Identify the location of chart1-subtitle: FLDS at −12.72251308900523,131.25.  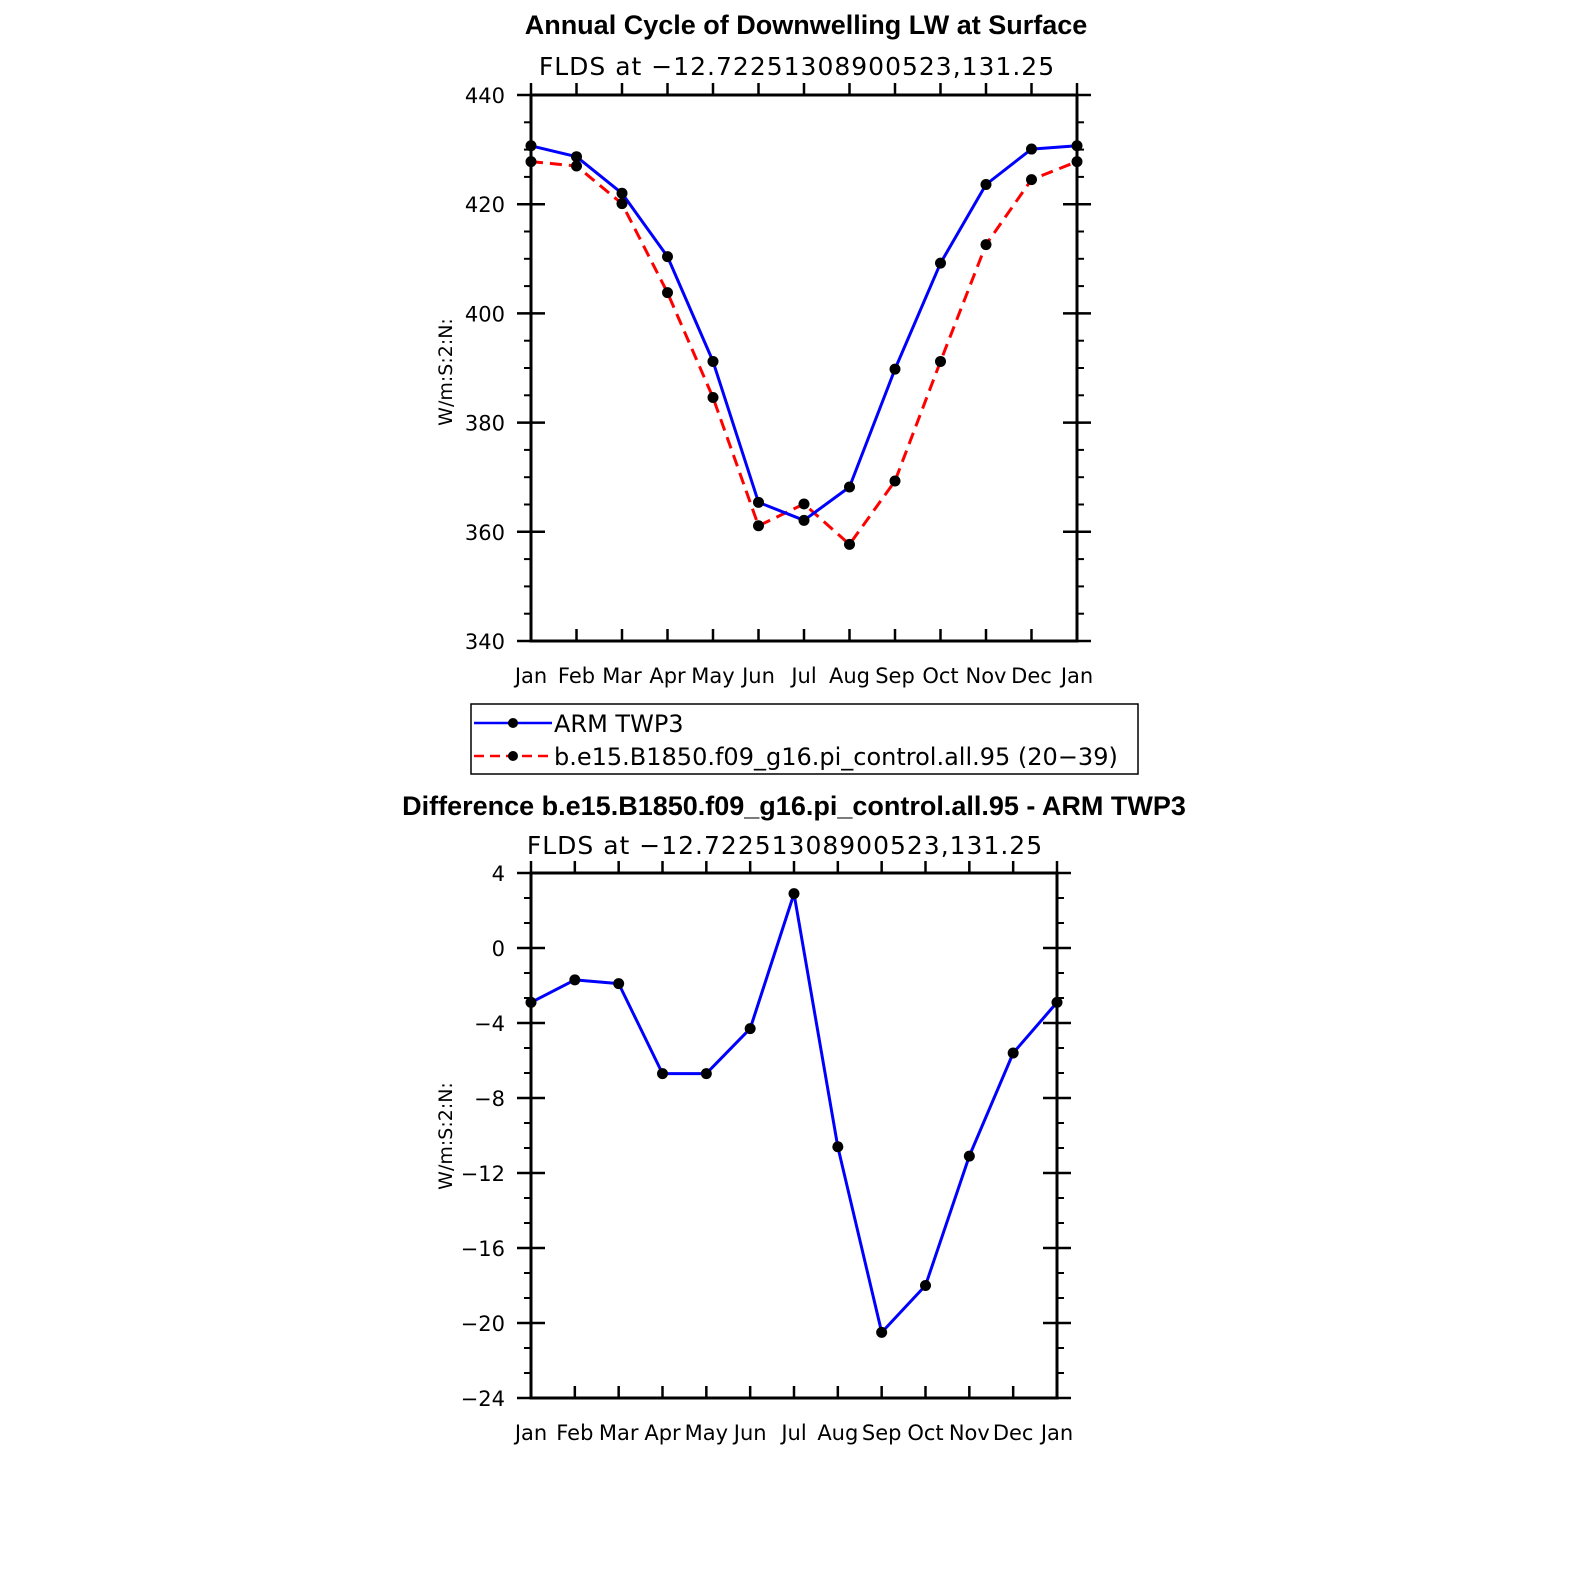
(797, 66).